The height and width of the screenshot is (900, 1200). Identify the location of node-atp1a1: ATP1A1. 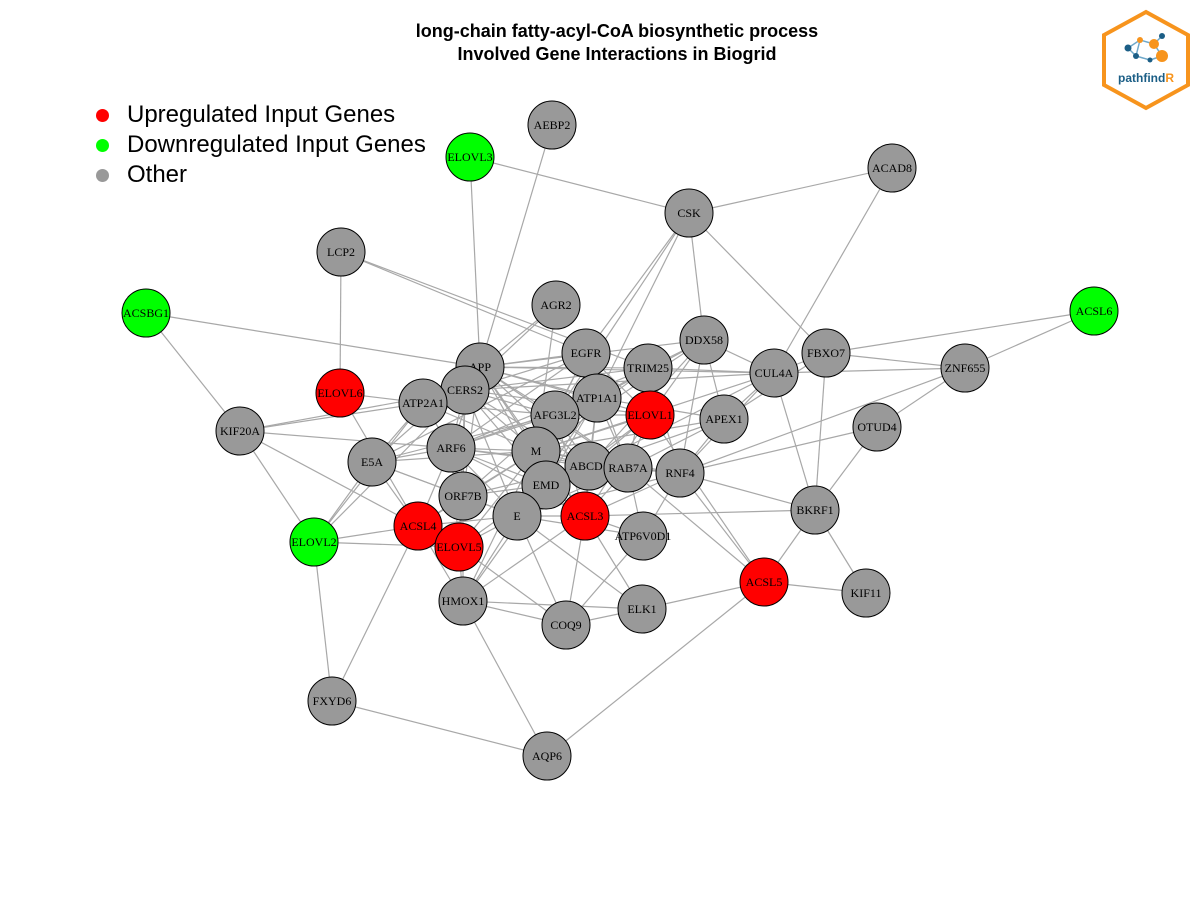
(597, 398).